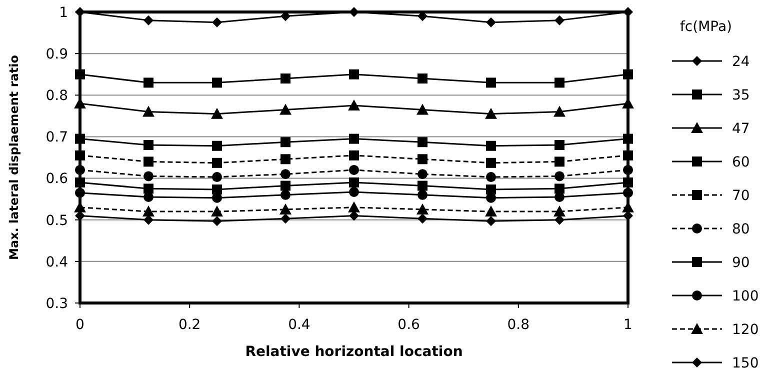 This screenshot has height=370, width=769. I want to click on x-tick-label: 0.8, so click(518, 325).